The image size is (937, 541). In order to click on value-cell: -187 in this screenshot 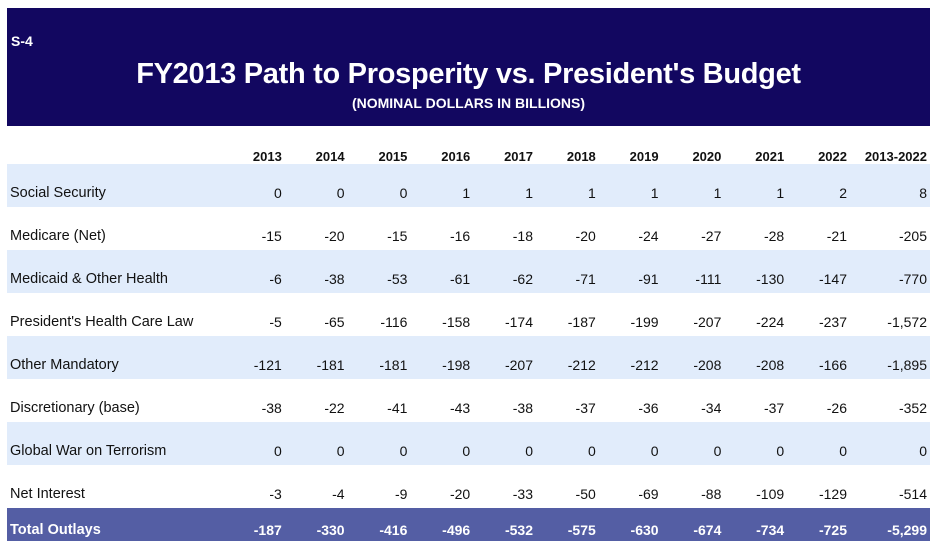, I will do `click(581, 322)`.